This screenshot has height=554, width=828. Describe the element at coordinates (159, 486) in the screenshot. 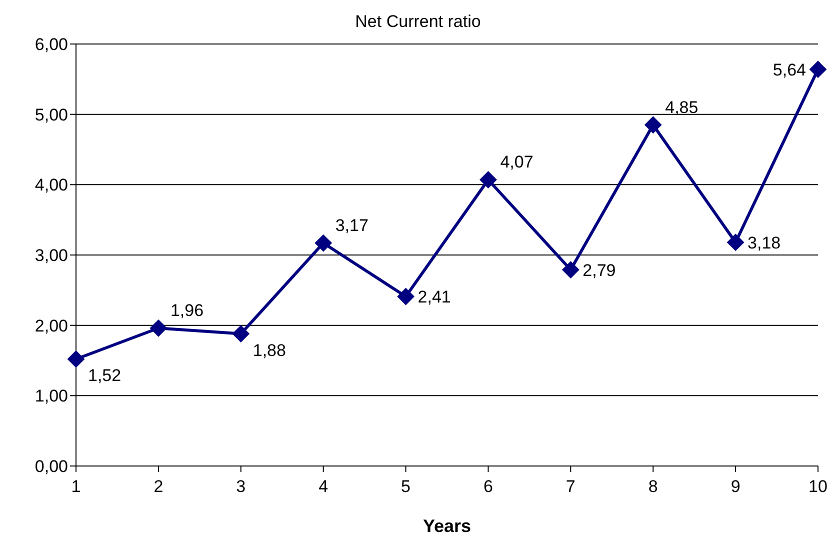

I see `x-tick-label: 2` at that location.